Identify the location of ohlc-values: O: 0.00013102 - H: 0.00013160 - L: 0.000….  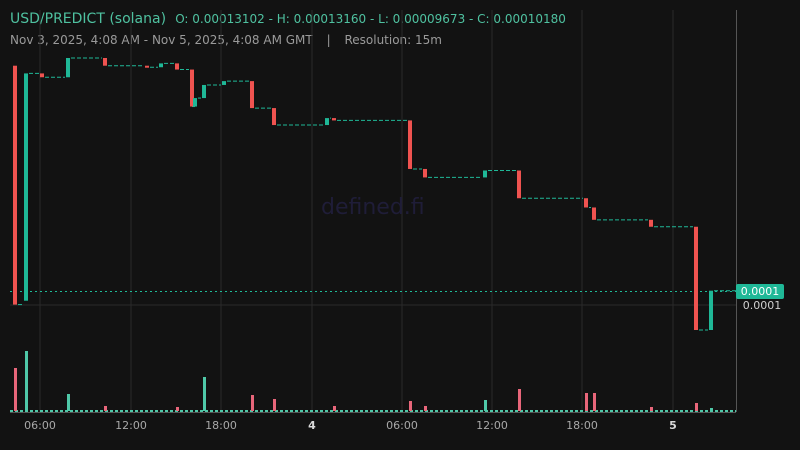
(370, 19).